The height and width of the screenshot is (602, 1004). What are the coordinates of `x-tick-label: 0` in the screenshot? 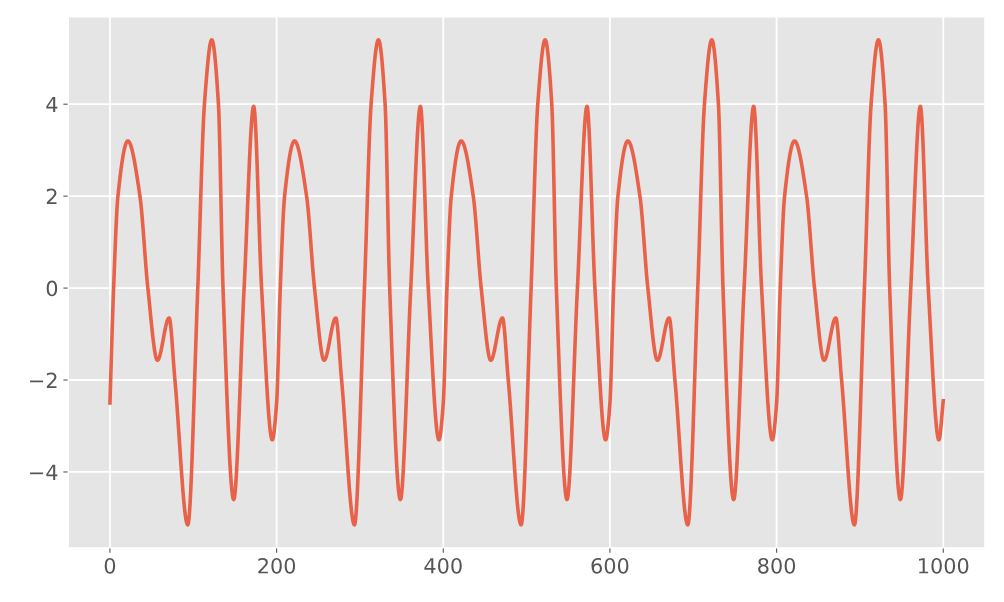 It's located at (110, 565).